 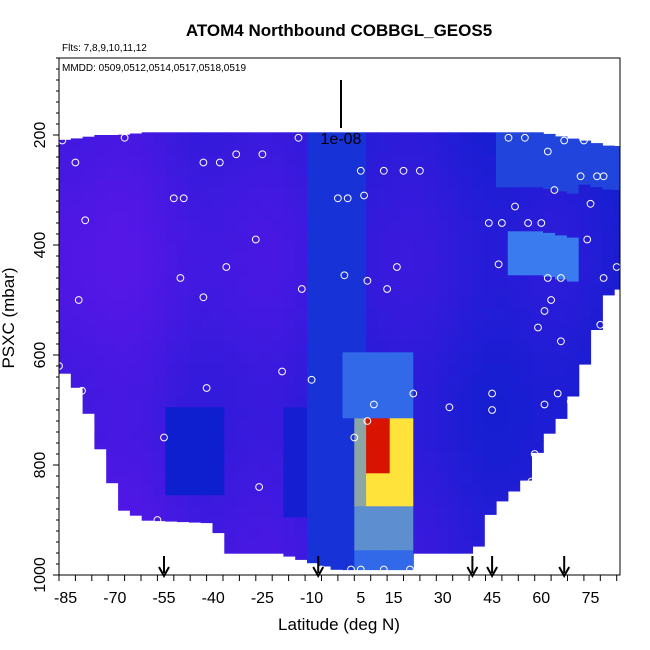 What do you see at coordinates (492, 572) in the screenshot?
I see `flight-marker-head` at bounding box center [492, 572].